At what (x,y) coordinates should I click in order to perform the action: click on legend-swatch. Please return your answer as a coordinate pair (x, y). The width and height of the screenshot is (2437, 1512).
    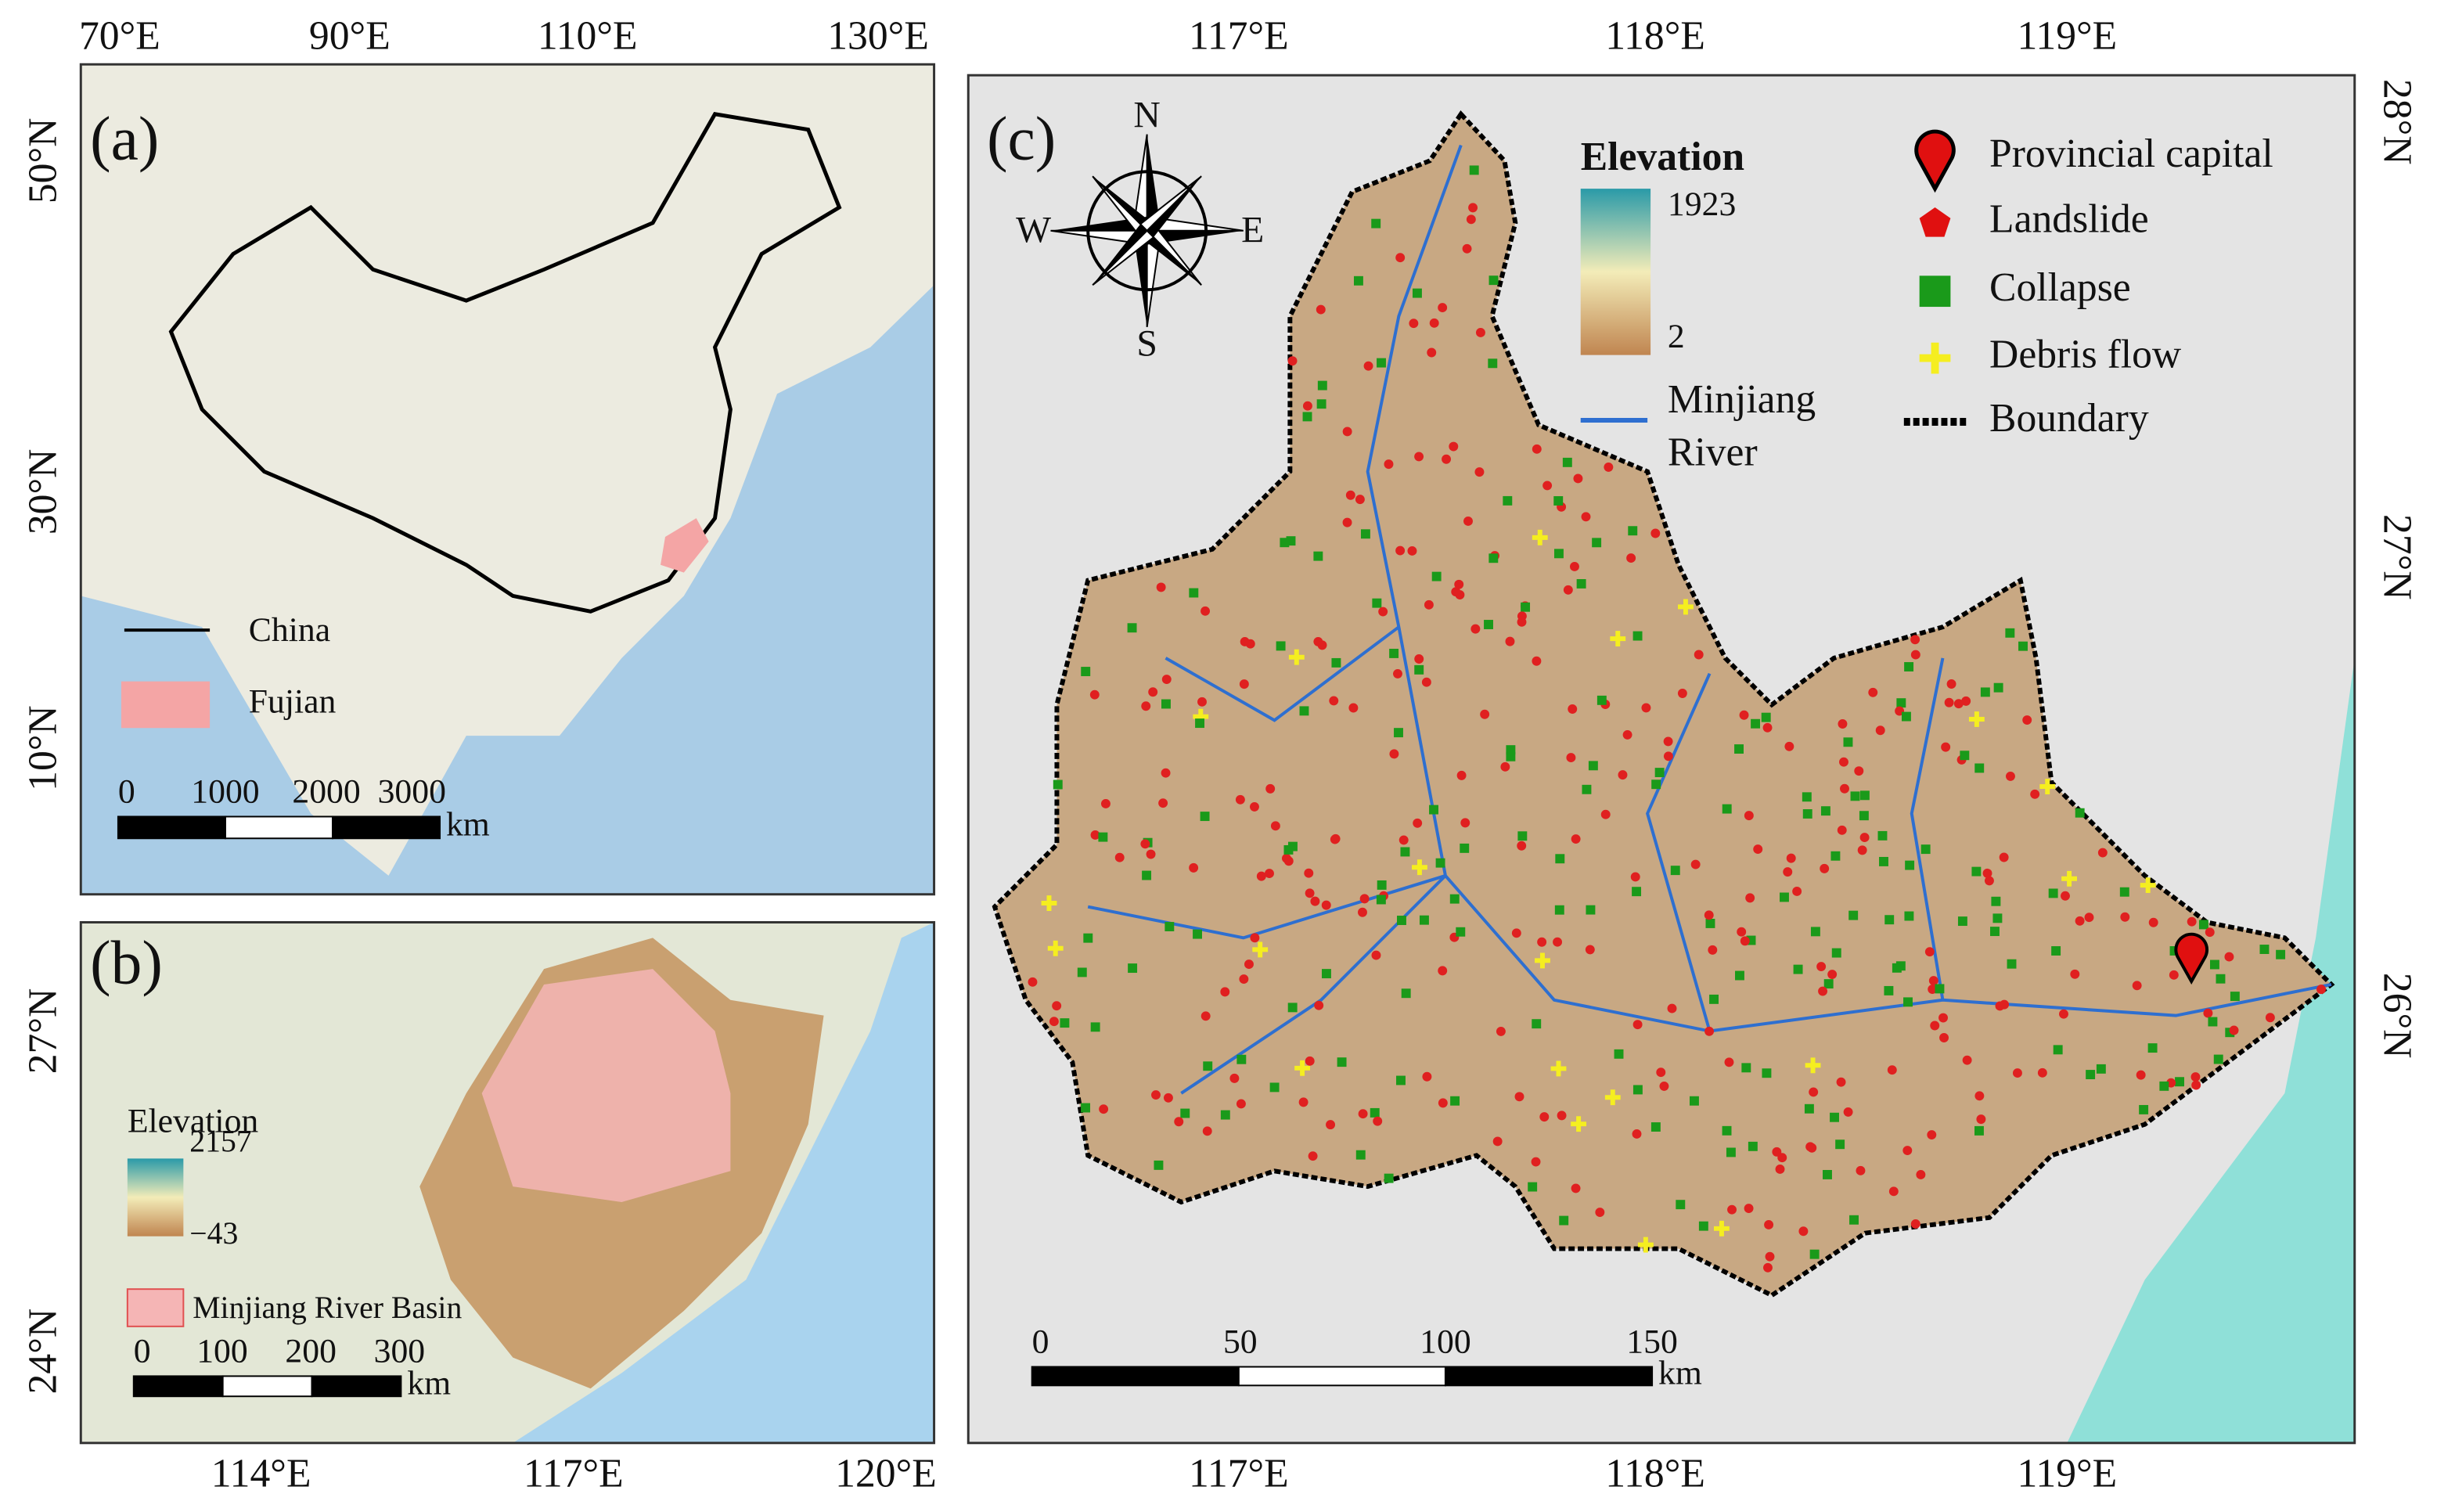
    Looking at the image, I should click on (166, 705).